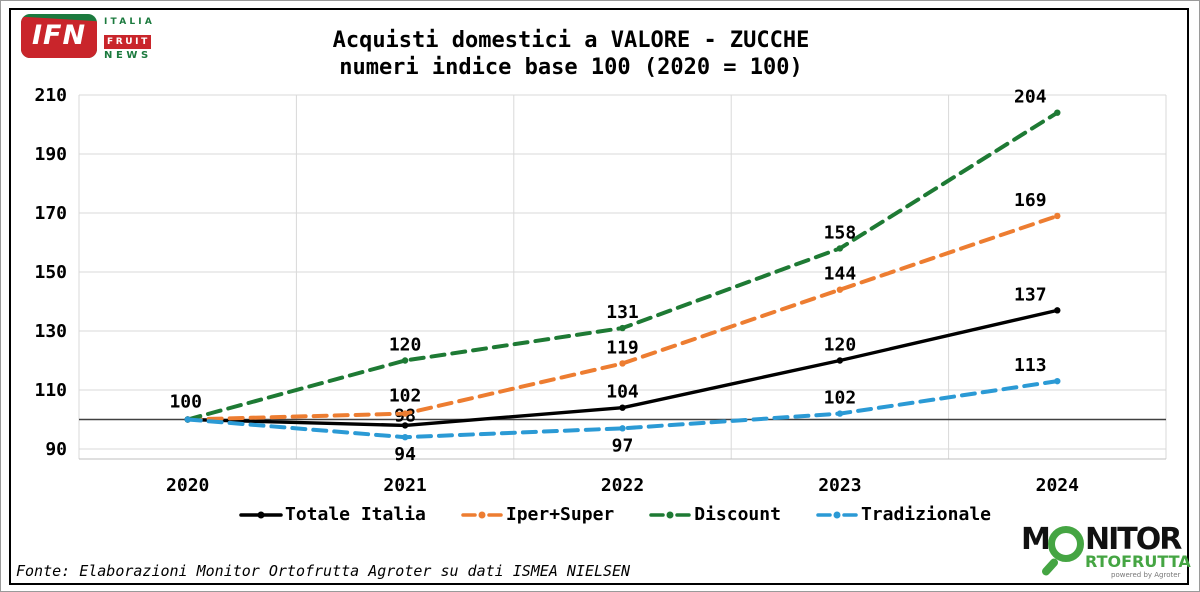  What do you see at coordinates (1146, 575) in the screenshot?
I see `monitor-logo-powered-by: powered by Agroter` at bounding box center [1146, 575].